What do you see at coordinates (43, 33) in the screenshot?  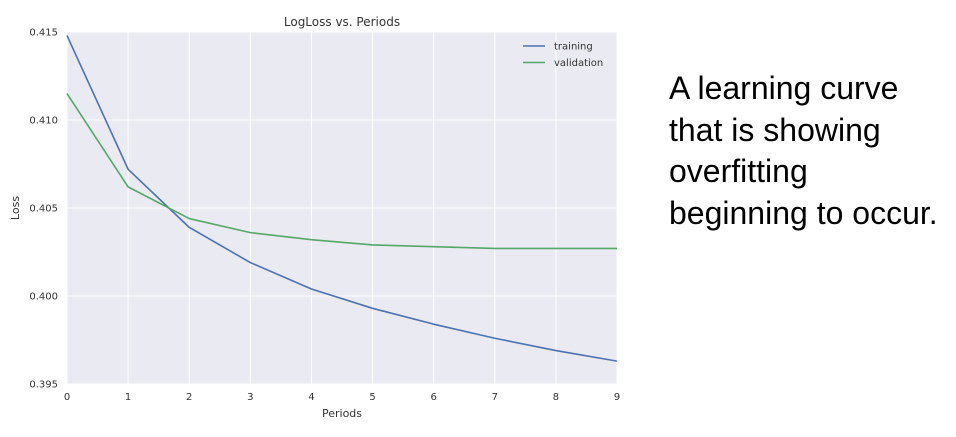 I see `y-tick-label: 0.415` at bounding box center [43, 33].